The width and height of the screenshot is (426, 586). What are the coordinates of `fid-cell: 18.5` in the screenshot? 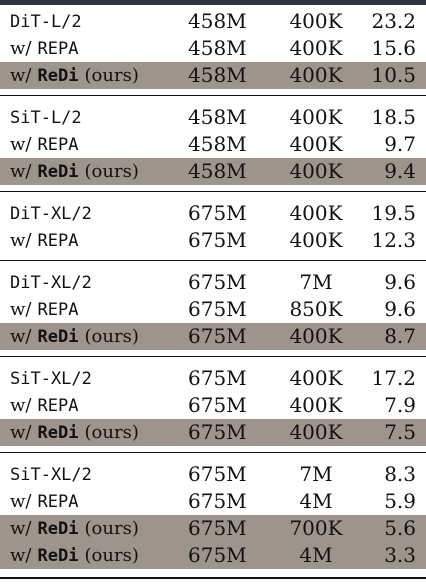 It's located at (393, 117).